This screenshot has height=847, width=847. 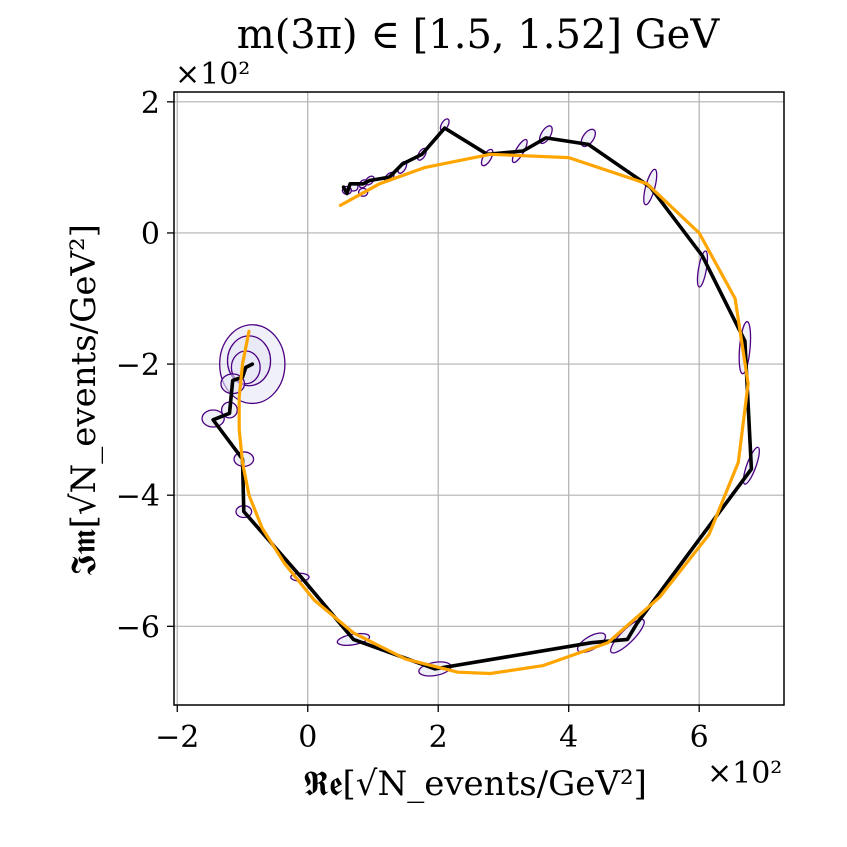 What do you see at coordinates (568, 737) in the screenshot?
I see `x-tick-label: 4` at bounding box center [568, 737].